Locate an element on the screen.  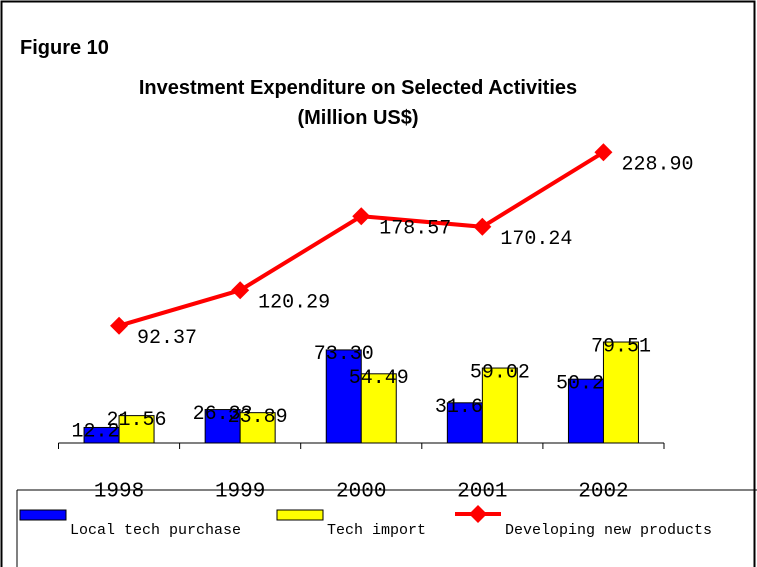
data-label: 23.89 is located at coordinates (258, 417).